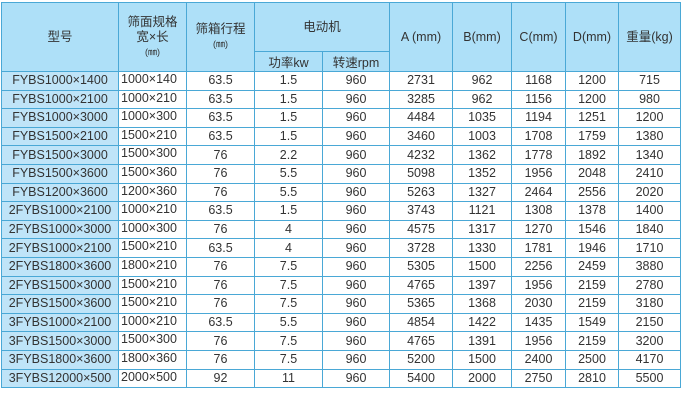  What do you see at coordinates (421, 322) in the screenshot?
I see `cell-a: 4854` at bounding box center [421, 322].